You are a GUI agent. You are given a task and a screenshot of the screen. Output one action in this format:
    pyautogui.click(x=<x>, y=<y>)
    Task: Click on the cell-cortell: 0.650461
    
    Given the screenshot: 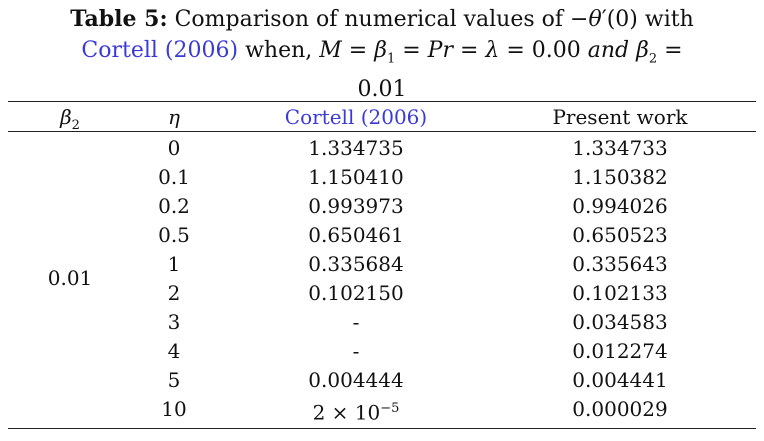 What is the action you would take?
    pyautogui.click(x=356, y=235)
    